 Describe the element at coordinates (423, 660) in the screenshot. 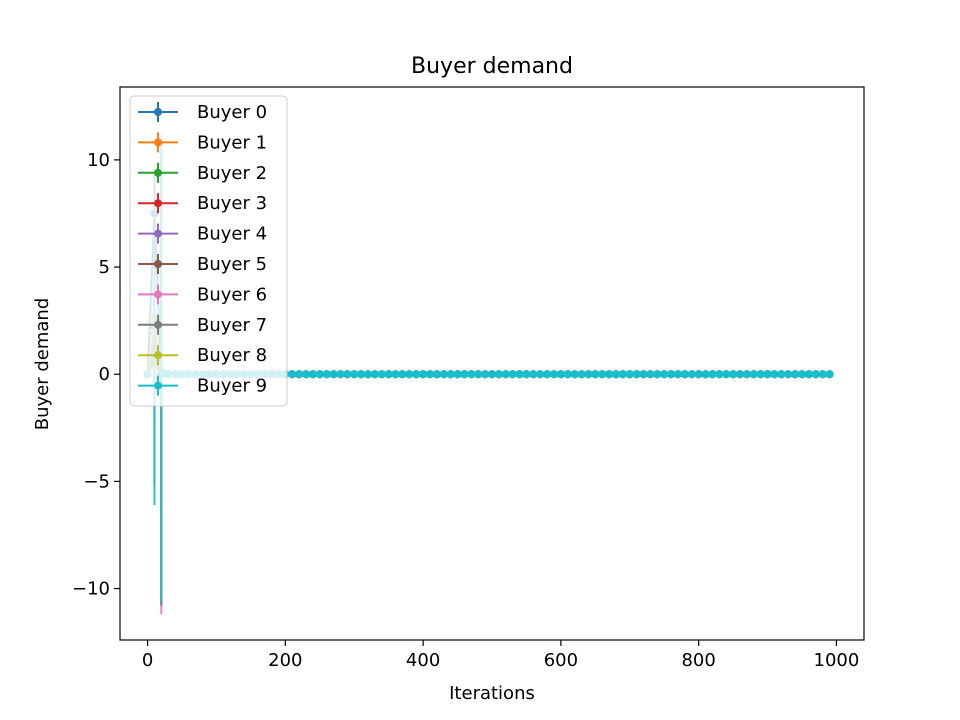

I see `x-tick-label: 400` at that location.